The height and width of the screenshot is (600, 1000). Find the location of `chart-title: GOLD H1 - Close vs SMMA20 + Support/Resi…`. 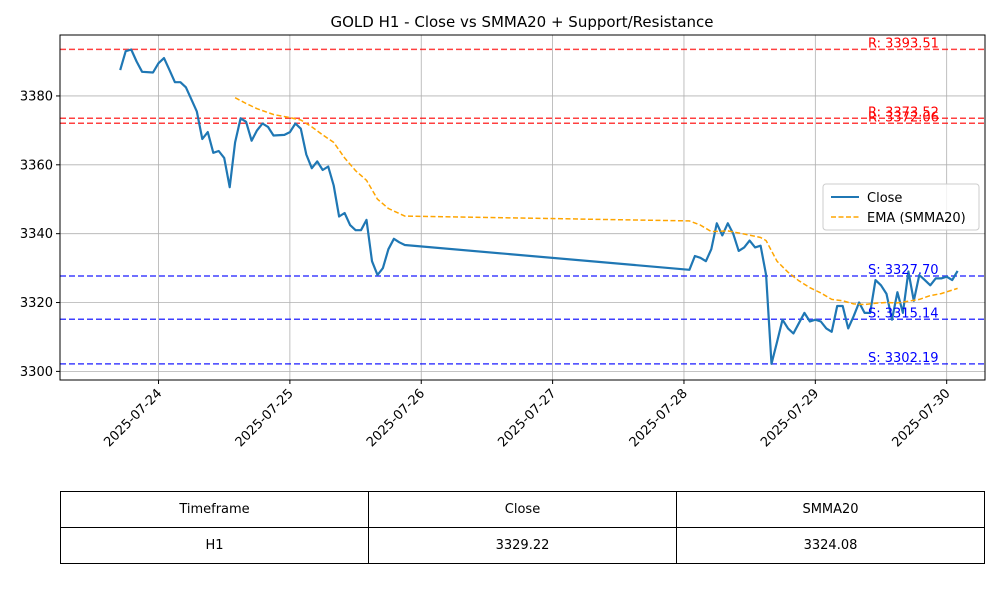

chart-title: GOLD H1 - Close vs SMMA20 + Support/Resi… is located at coordinates (521, 22).